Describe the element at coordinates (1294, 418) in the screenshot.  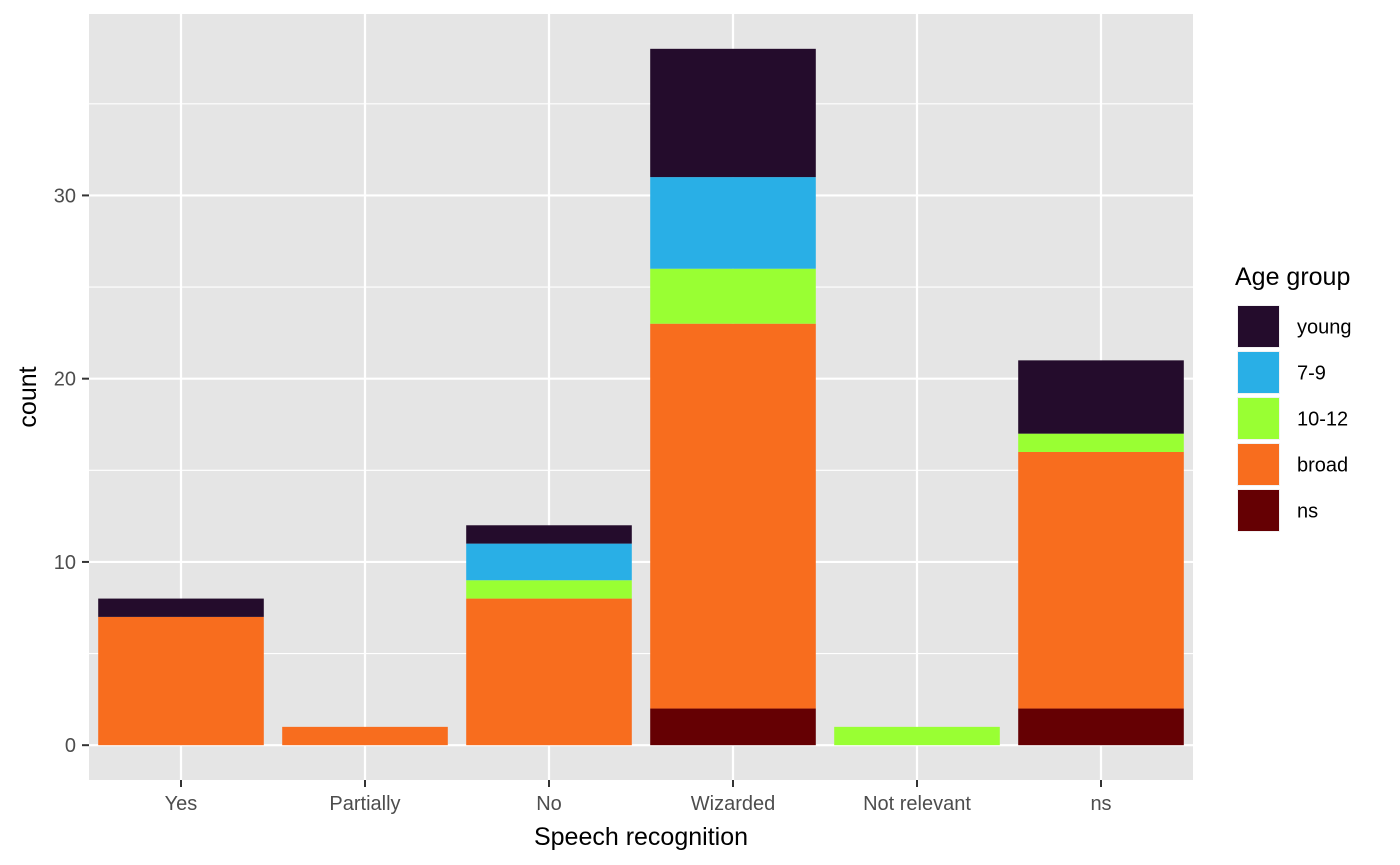
I see `legend-items: young 7-9 10-12 broad ns` at that location.